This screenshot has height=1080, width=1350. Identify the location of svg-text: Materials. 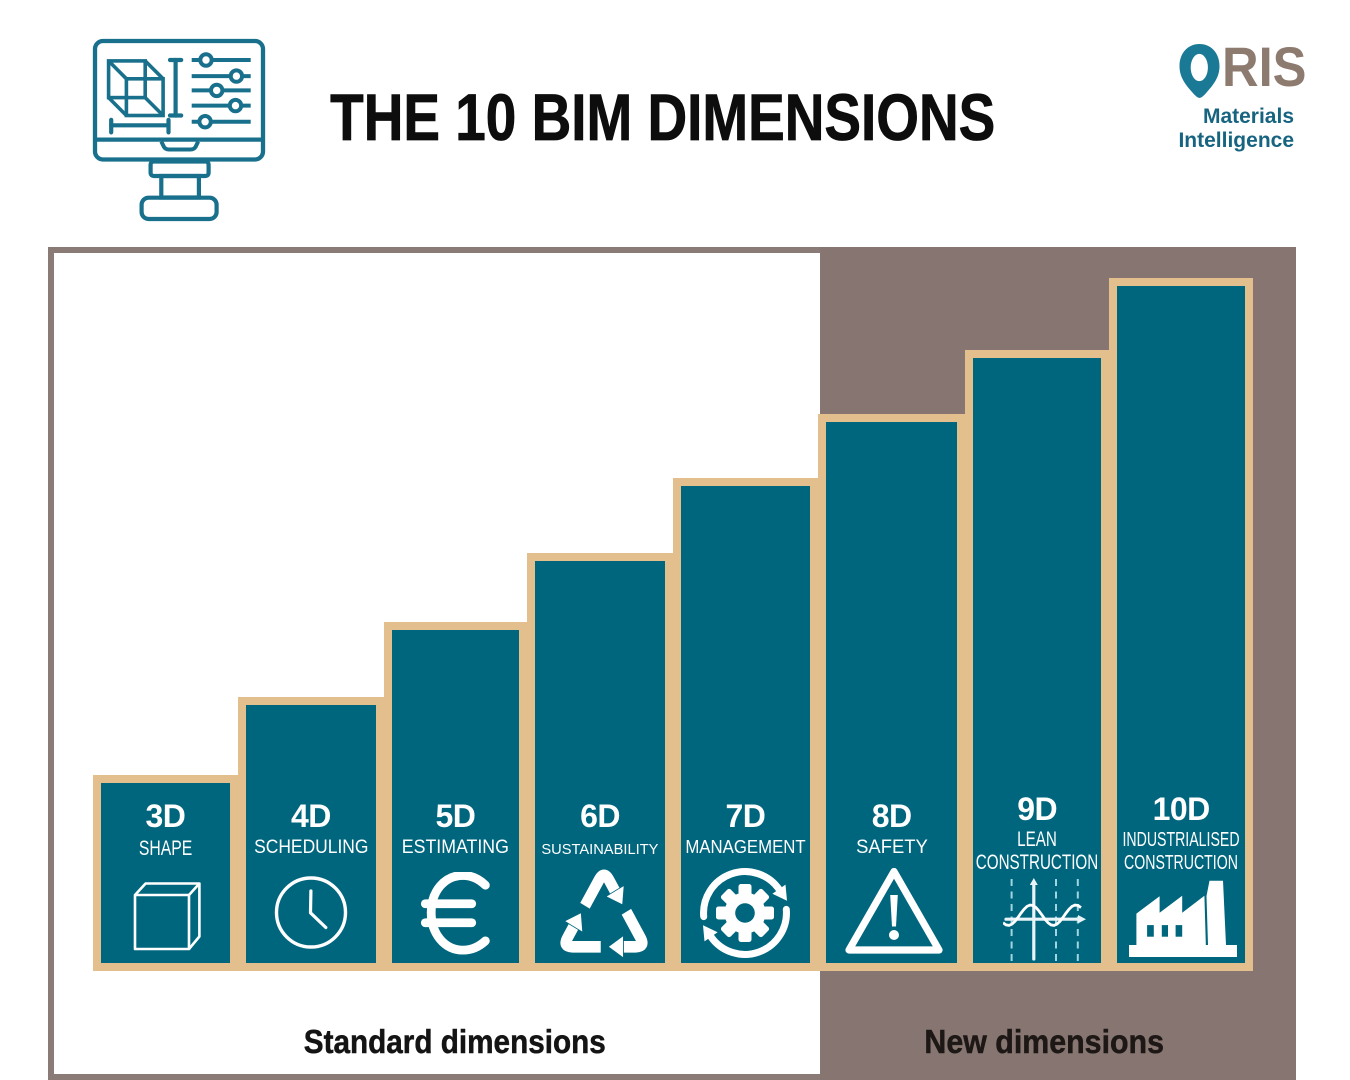
(1248, 116).